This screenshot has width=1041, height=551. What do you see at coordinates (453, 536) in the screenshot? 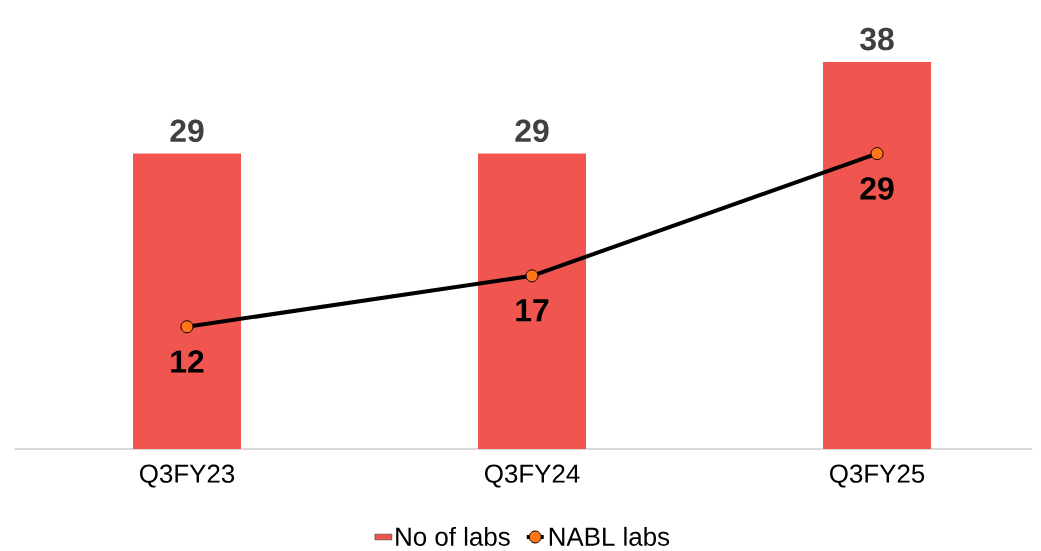
I see `legend-label: No of labs` at bounding box center [453, 536].